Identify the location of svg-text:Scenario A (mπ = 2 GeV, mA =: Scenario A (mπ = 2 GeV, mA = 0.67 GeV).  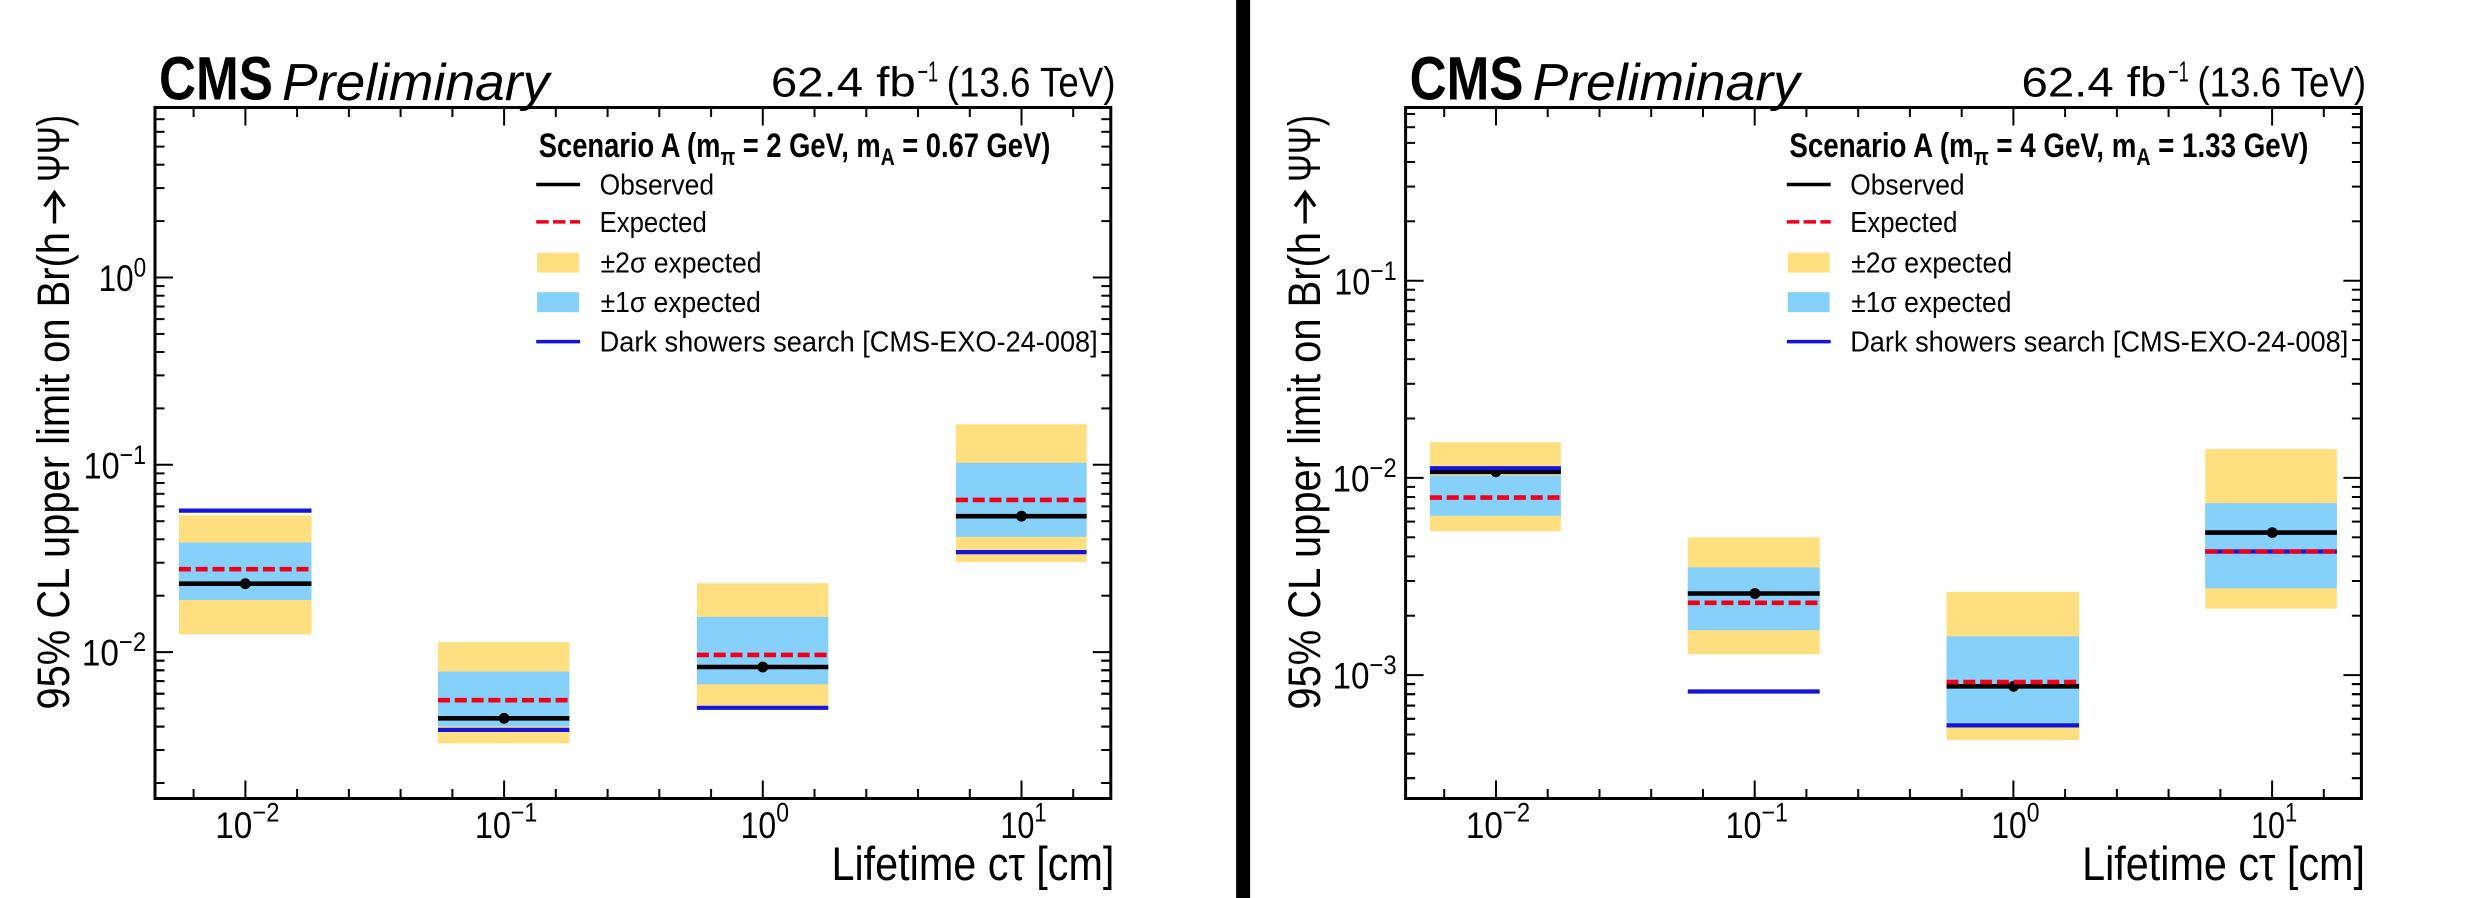
(795, 149).